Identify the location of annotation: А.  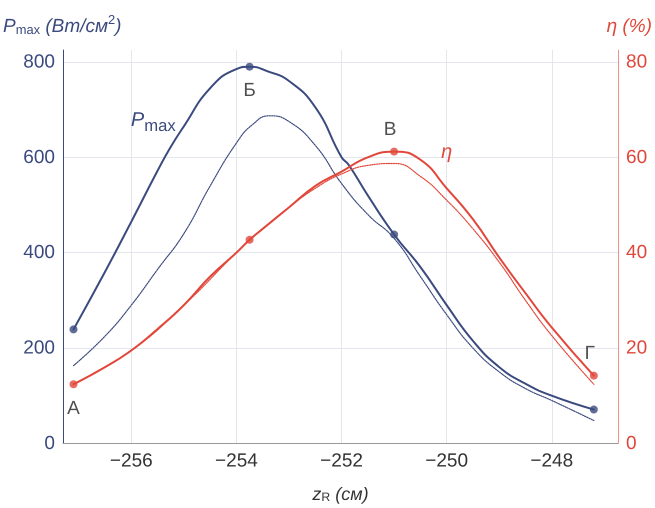
(73, 408).